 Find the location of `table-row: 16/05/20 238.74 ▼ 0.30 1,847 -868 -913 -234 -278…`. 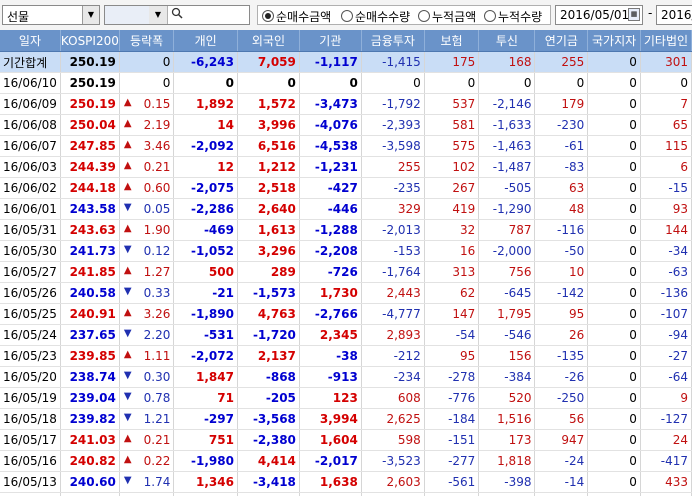

table-row: 16/05/20 238.74 ▼ 0.30 1,847 -868 -913 -234 -278… is located at coordinates (346, 377).